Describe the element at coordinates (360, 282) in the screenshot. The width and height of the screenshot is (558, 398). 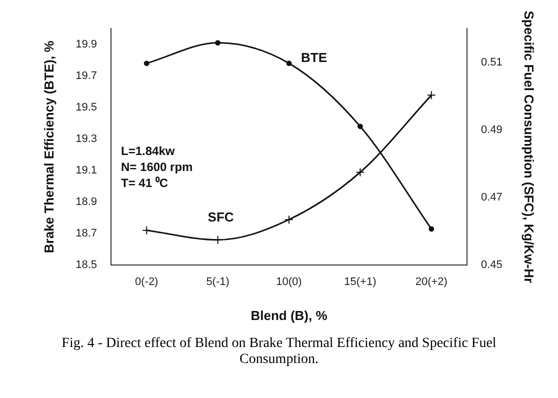
I see `x-tick-label: 15(+1)` at that location.